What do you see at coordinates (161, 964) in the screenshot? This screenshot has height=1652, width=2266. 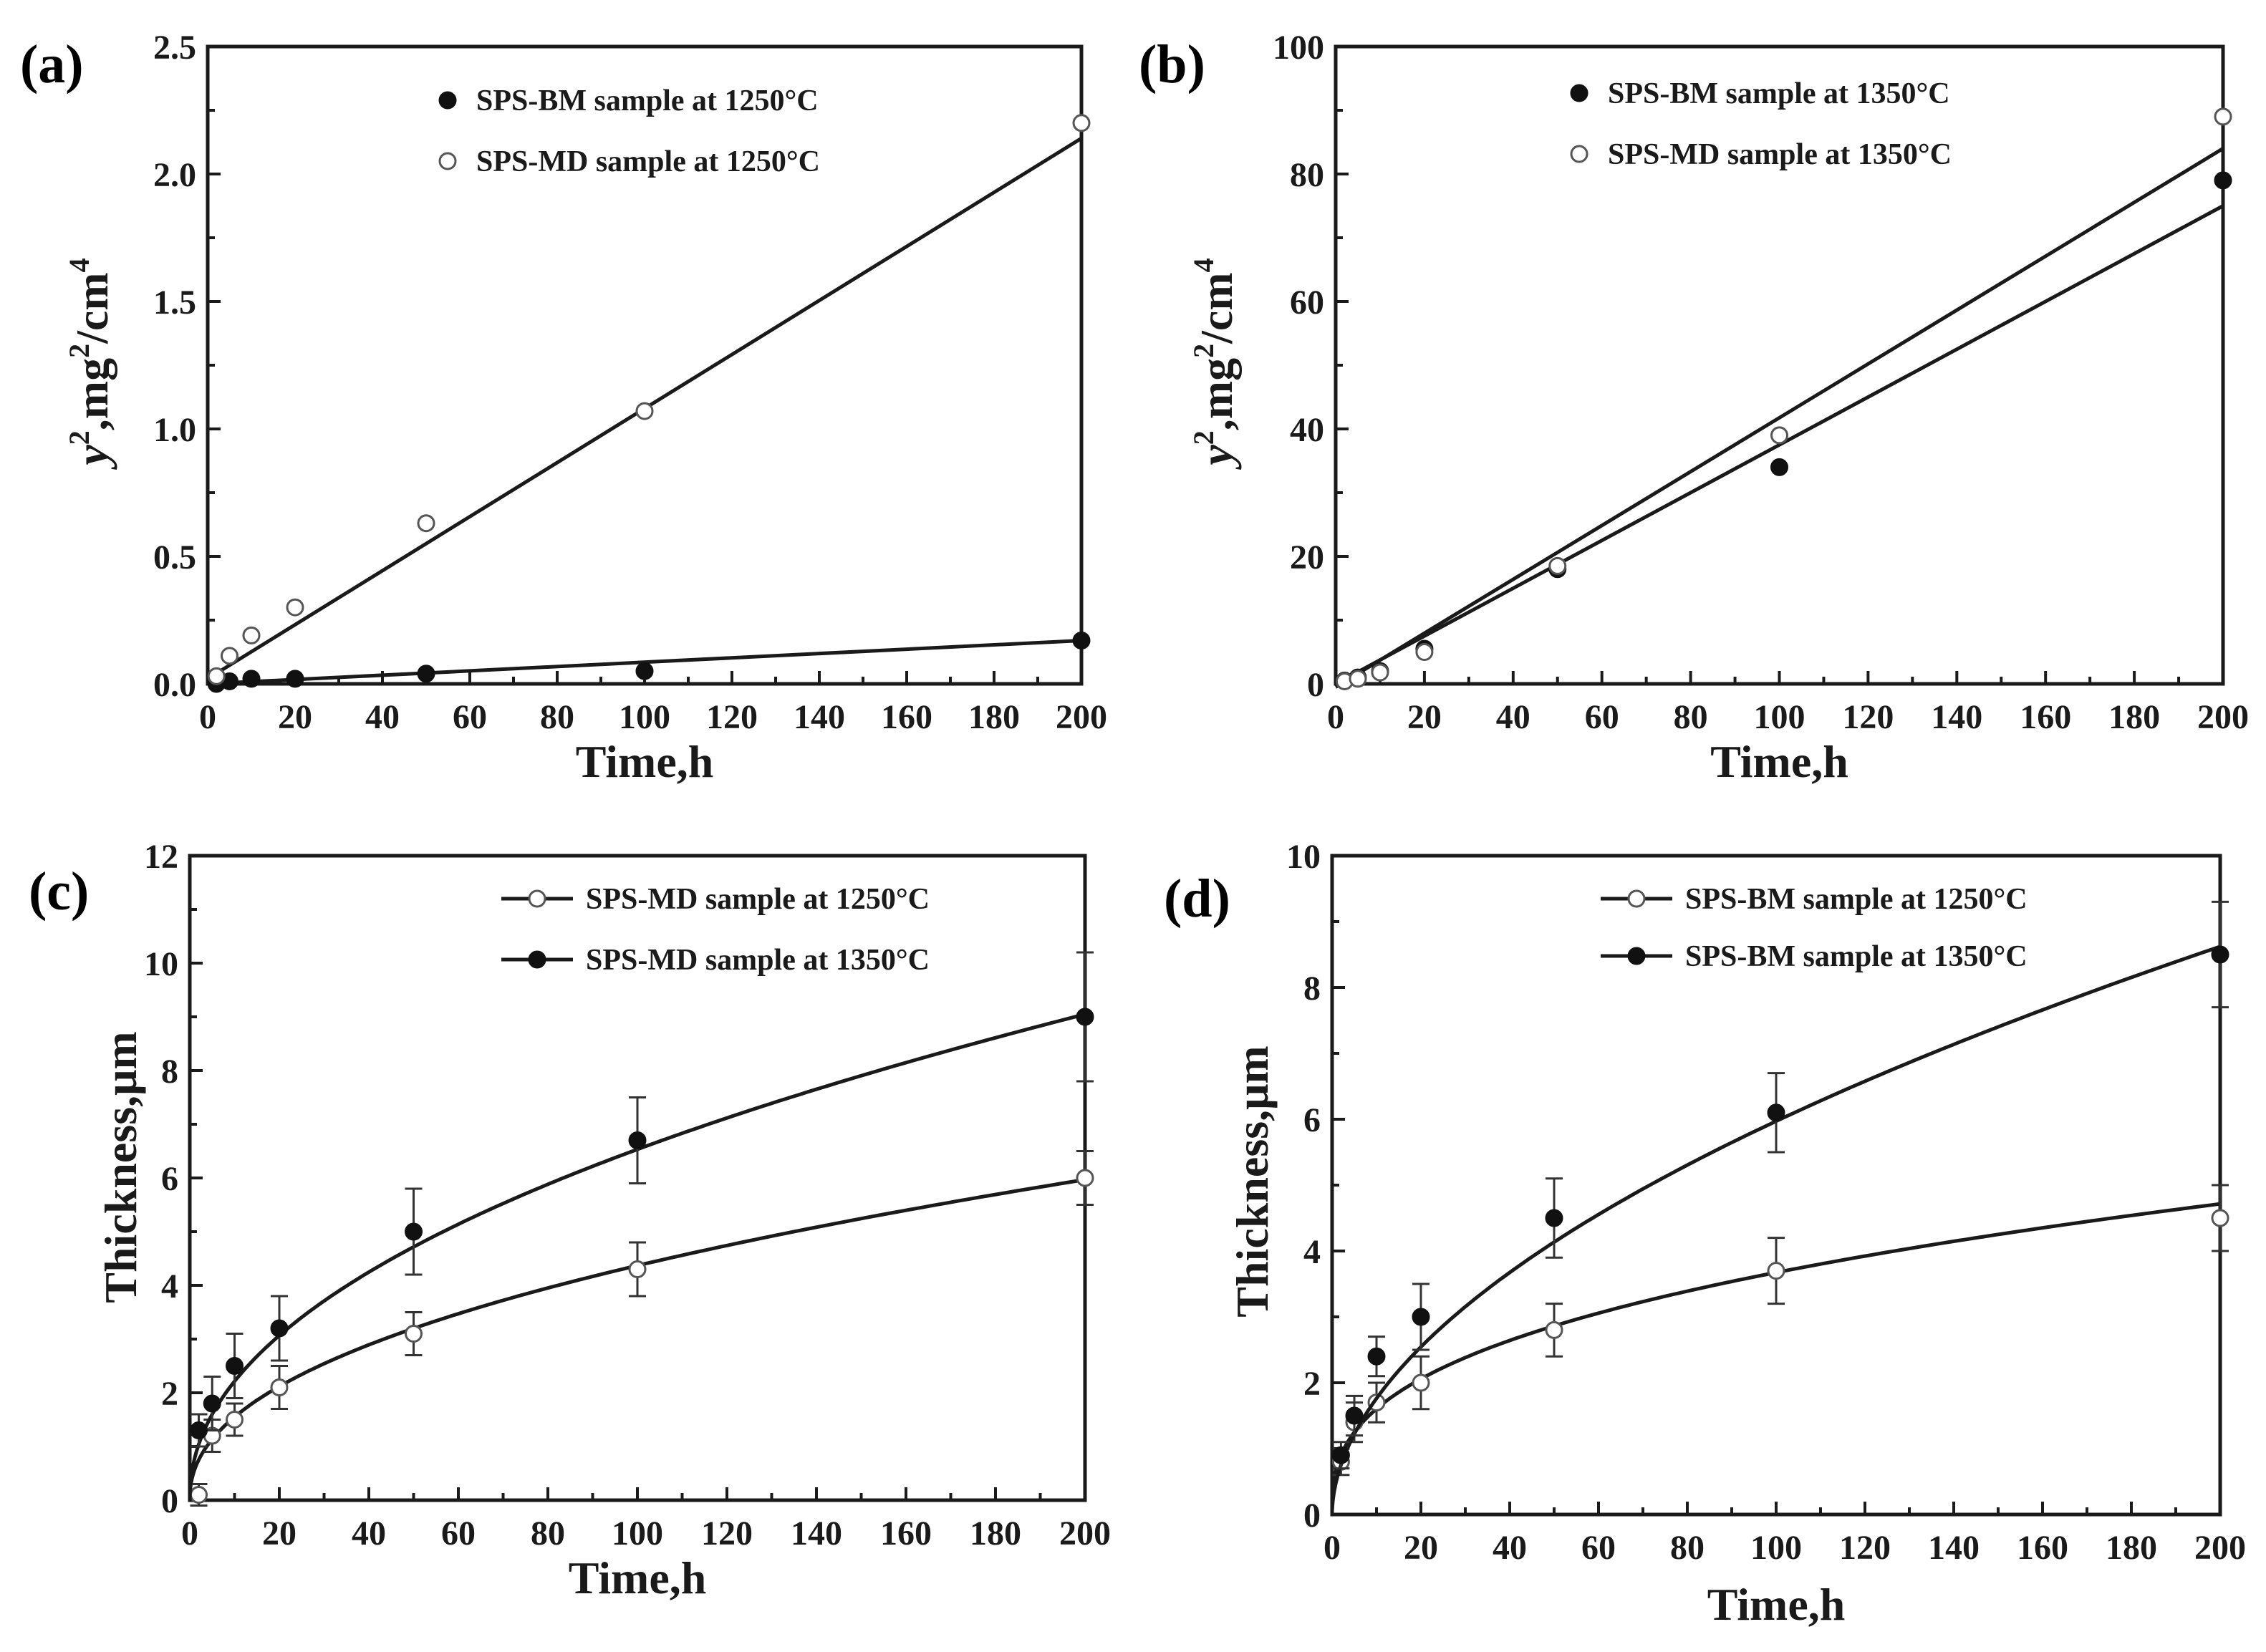 I see `y-tick-label: 10` at bounding box center [161, 964].